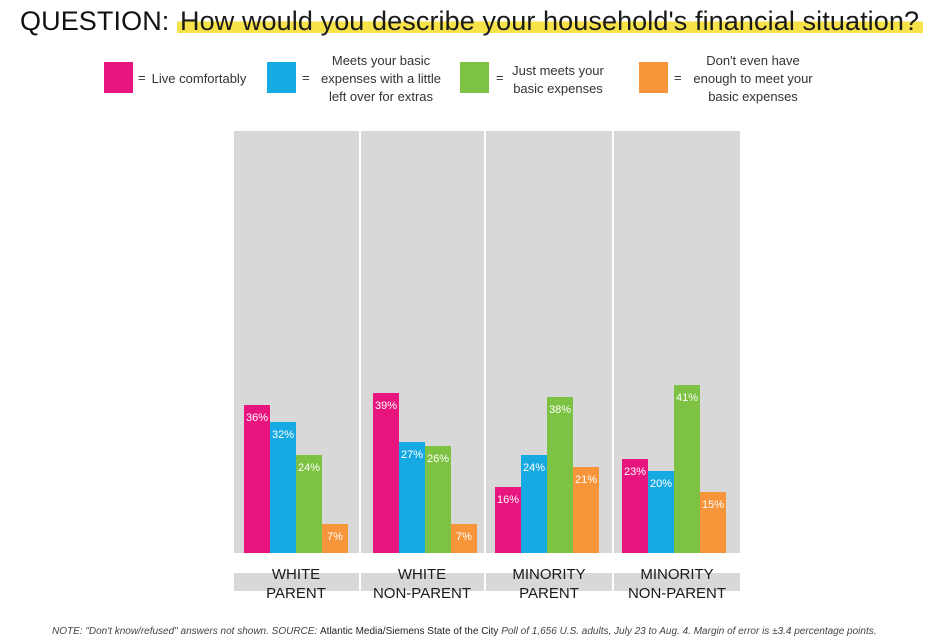  What do you see at coordinates (296, 584) in the screenshot?
I see `category-label-white-parent: WHITE PARENT` at bounding box center [296, 584].